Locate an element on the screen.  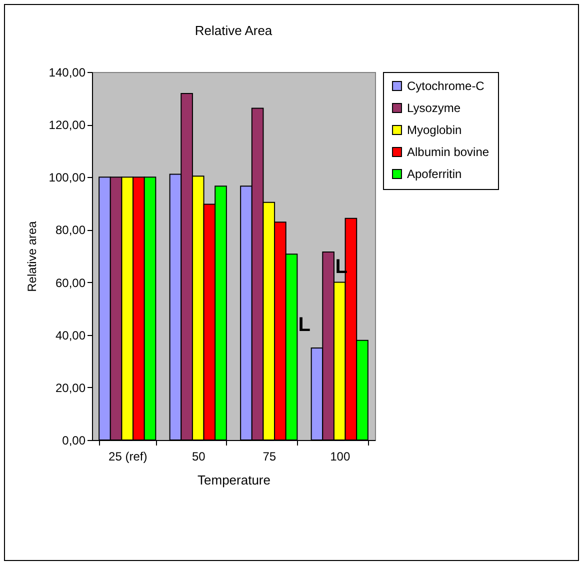
y-tick-label: 140,00 is located at coordinates (67, 73).